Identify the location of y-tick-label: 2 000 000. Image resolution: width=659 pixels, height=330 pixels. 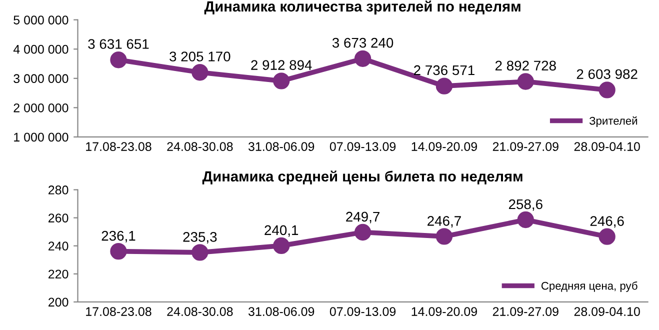
(41, 107).